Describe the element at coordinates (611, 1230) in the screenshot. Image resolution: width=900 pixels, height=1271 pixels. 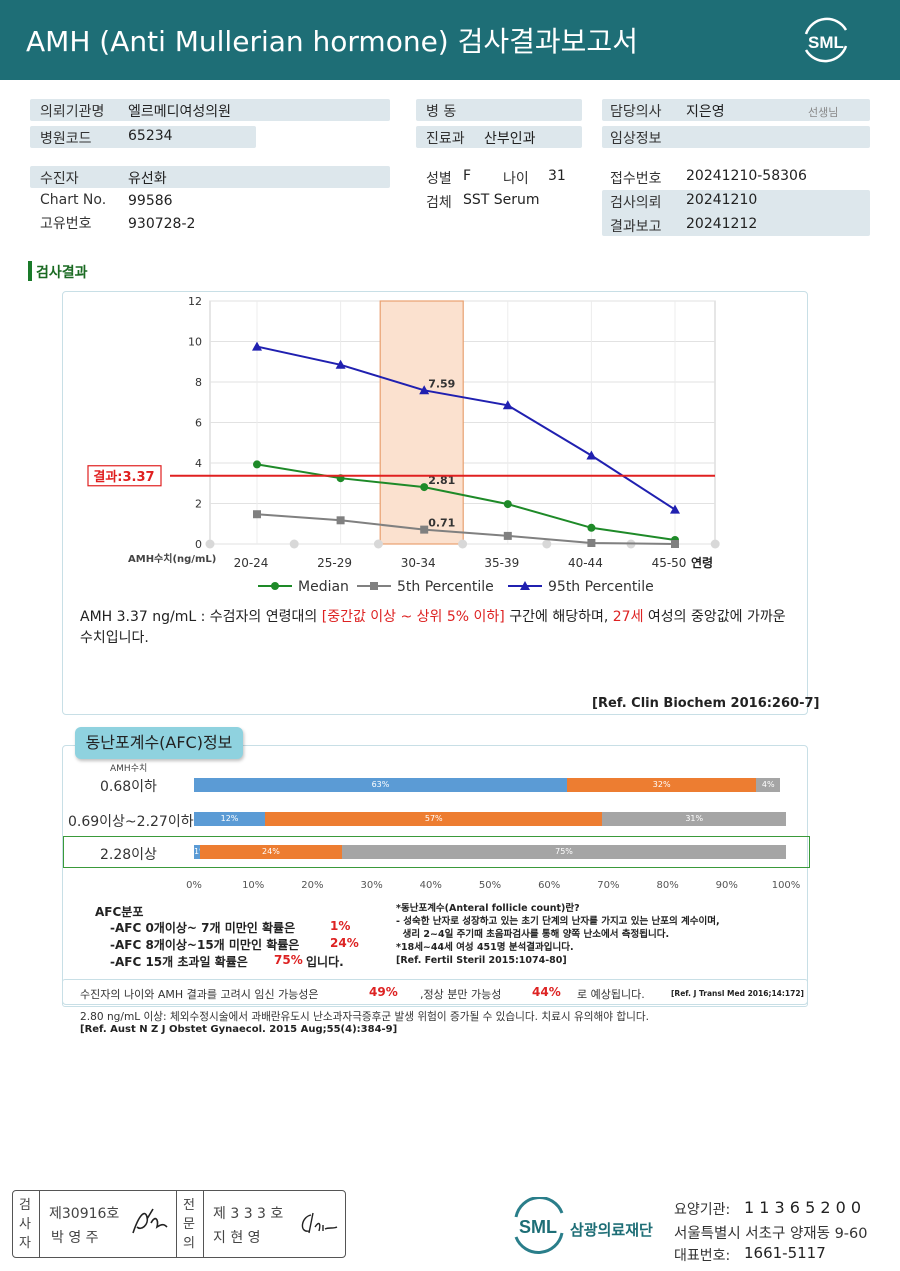
I see `org-name: 삼광의료재단` at that location.